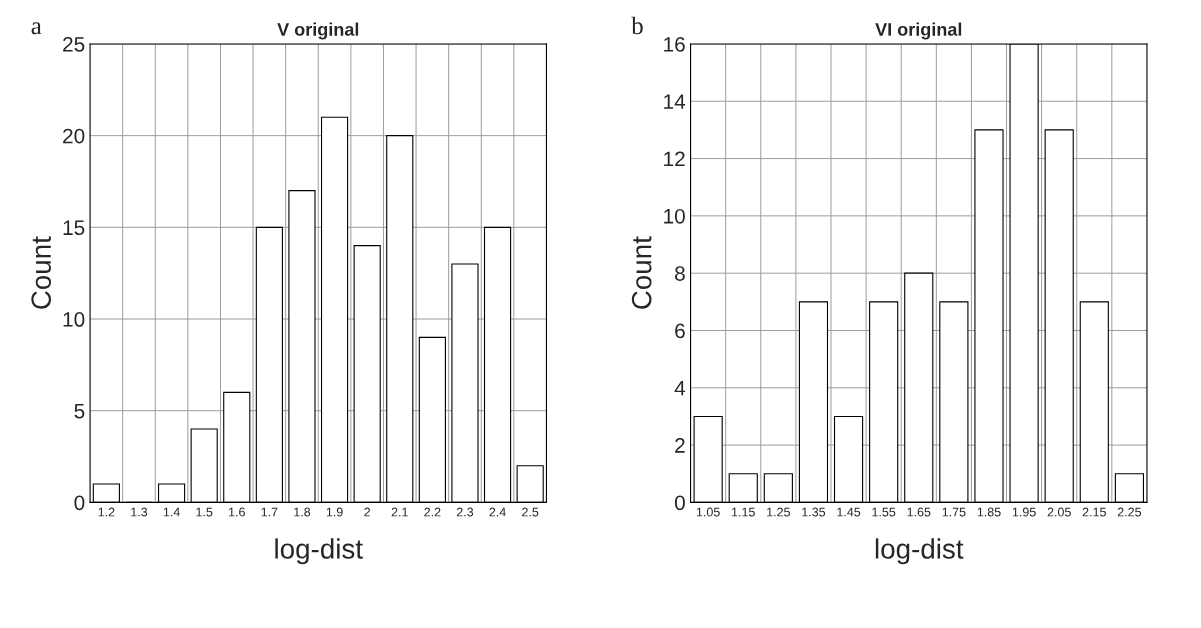 The height and width of the screenshot is (628, 1201). I want to click on x-tick-label: 1.75, so click(954, 512).